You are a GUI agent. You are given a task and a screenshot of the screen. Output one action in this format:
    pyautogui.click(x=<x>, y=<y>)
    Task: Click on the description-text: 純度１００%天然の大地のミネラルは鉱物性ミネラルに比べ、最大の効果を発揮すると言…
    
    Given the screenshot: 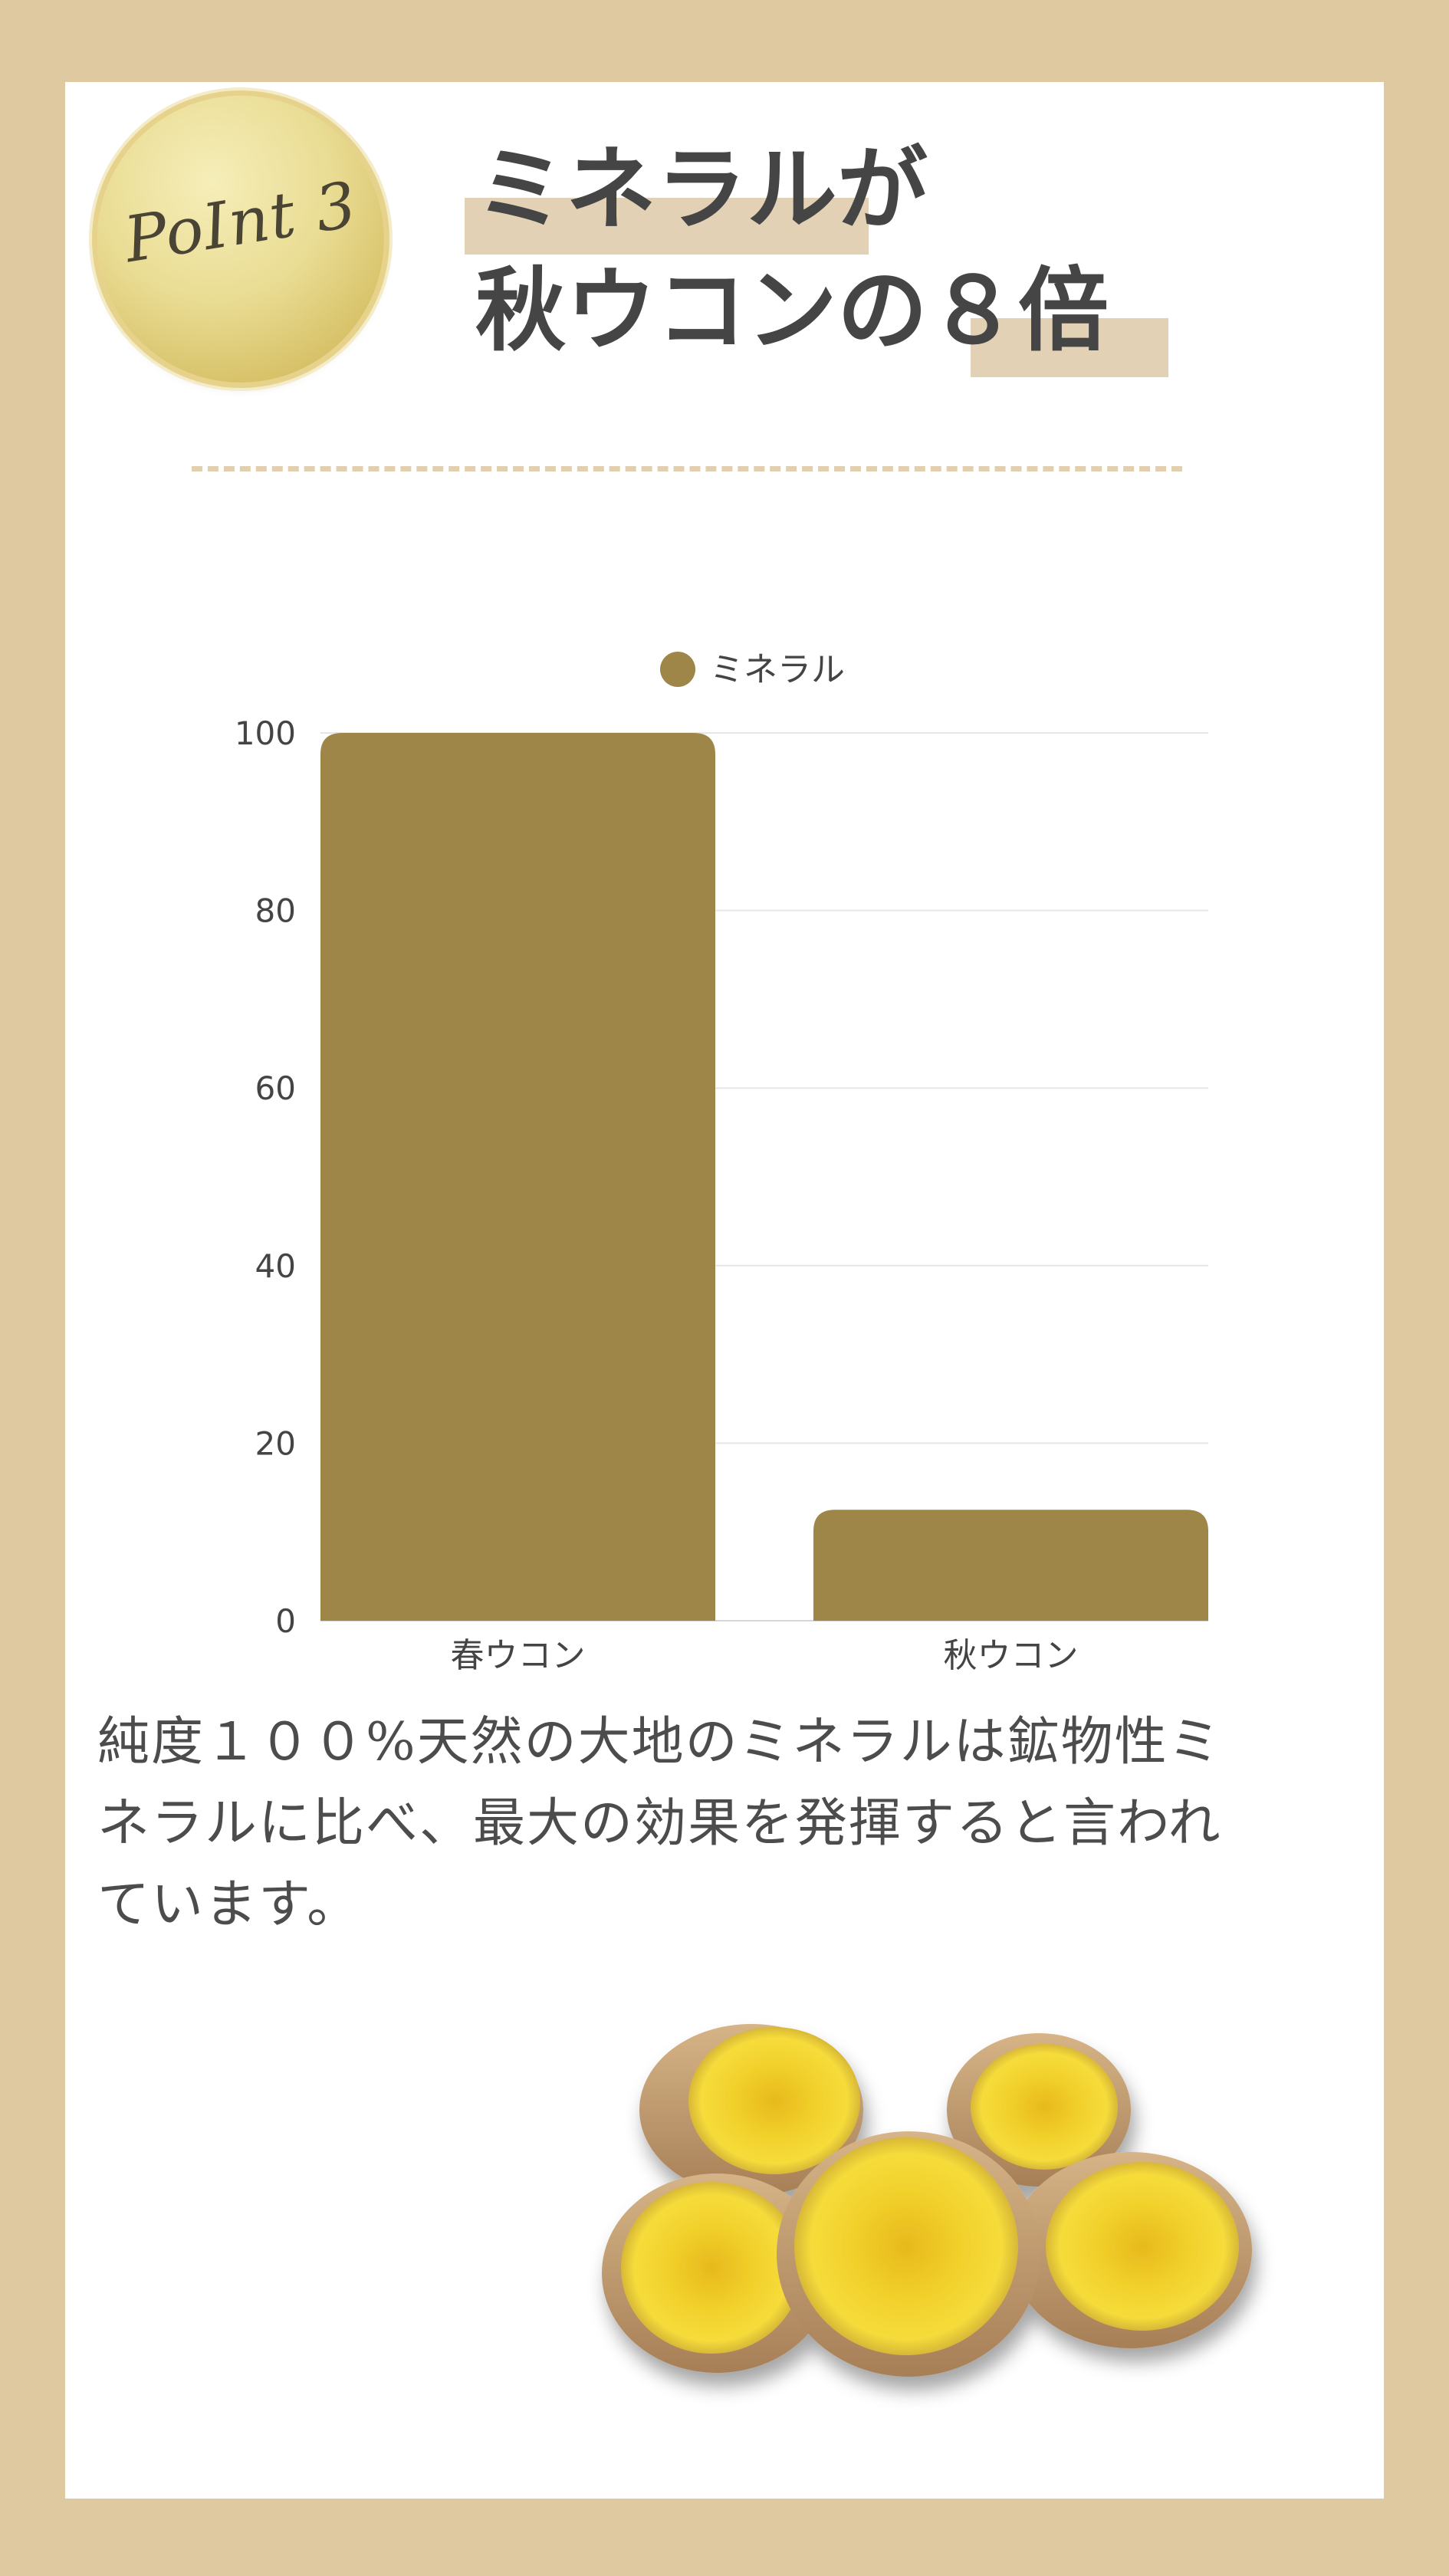 What is the action you would take?
    pyautogui.click(x=660, y=1824)
    